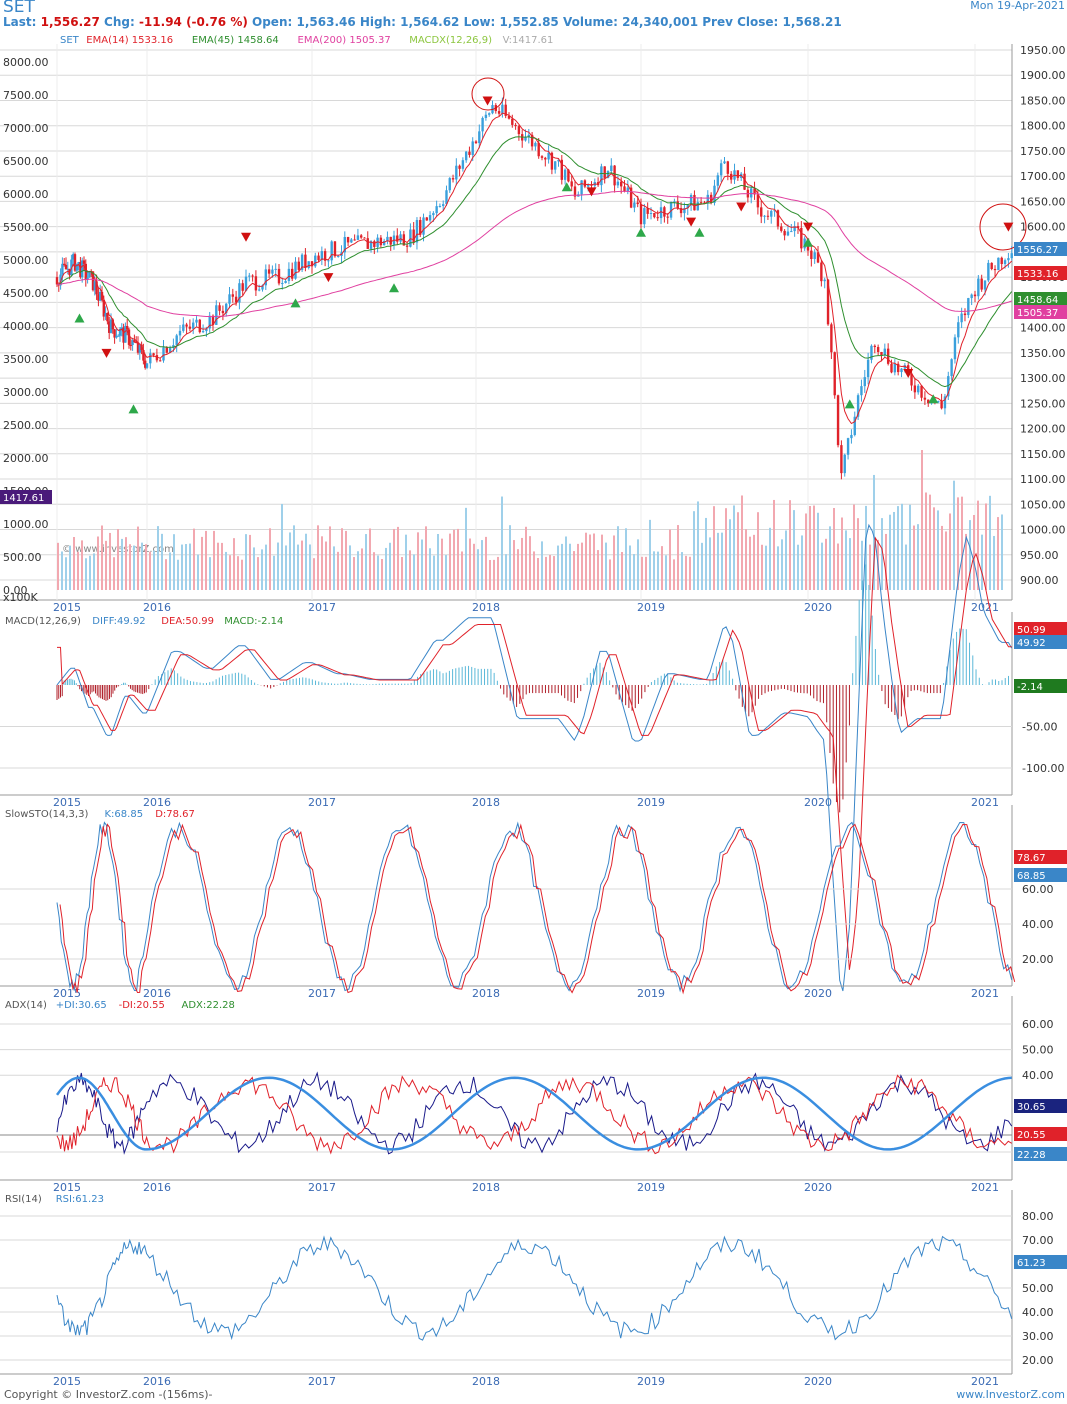 Image resolution: width=1067 pixels, height=1404 pixels. What do you see at coordinates (67, 1187) in the screenshot?
I see `panel-year-label: 2015` at bounding box center [67, 1187].